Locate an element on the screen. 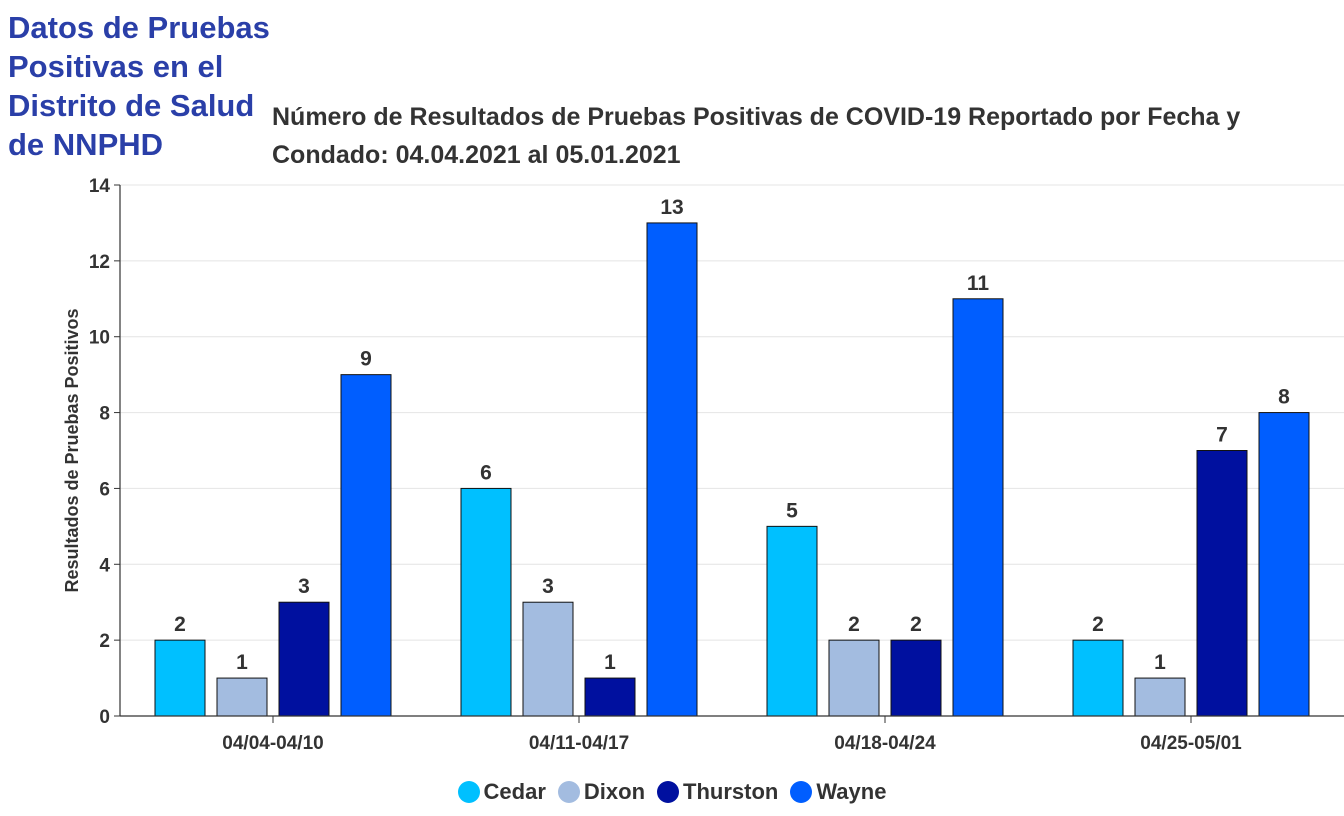  y-tick-label: 0 is located at coordinates (104, 717).